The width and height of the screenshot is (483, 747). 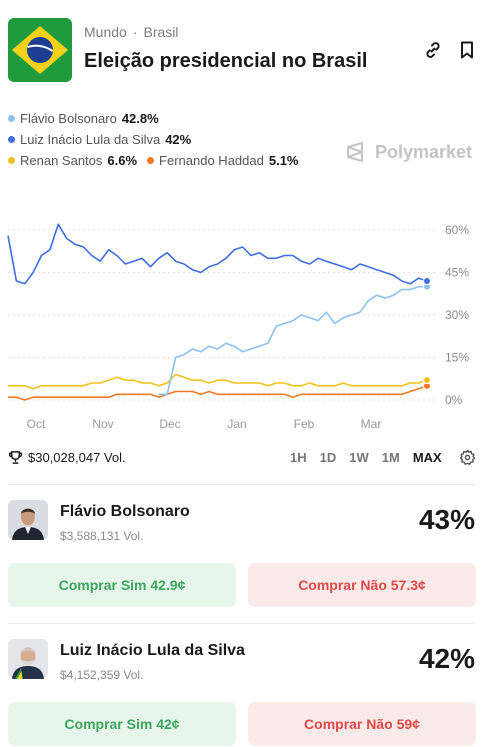 What do you see at coordinates (390, 457) in the screenshot?
I see `range-1m: 1M` at bounding box center [390, 457].